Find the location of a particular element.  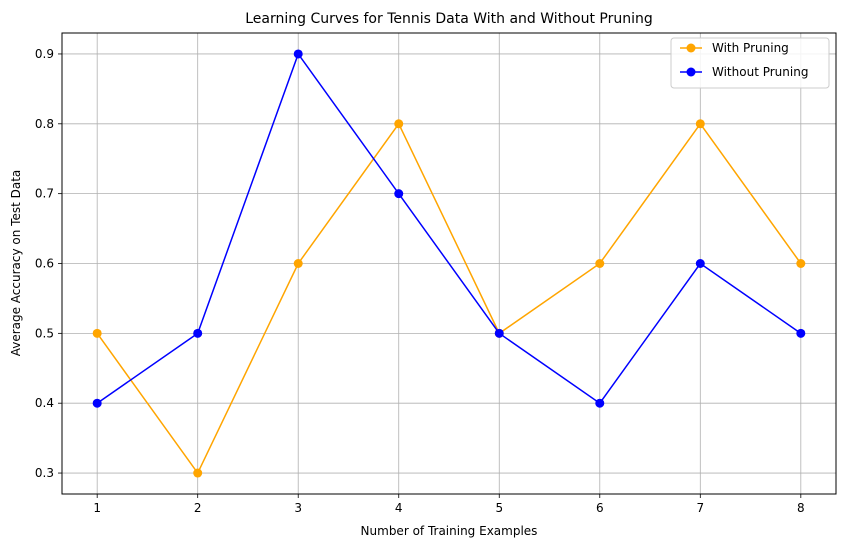

y-tick-label: 0.6 is located at coordinates (44, 264).